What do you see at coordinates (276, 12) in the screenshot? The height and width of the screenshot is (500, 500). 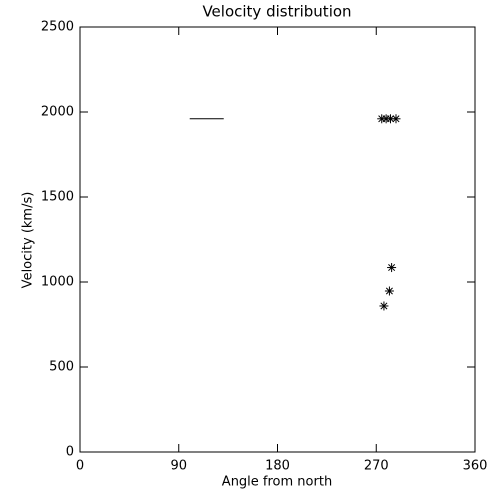 I see `chart-title: Velocity distribution` at bounding box center [276, 12].